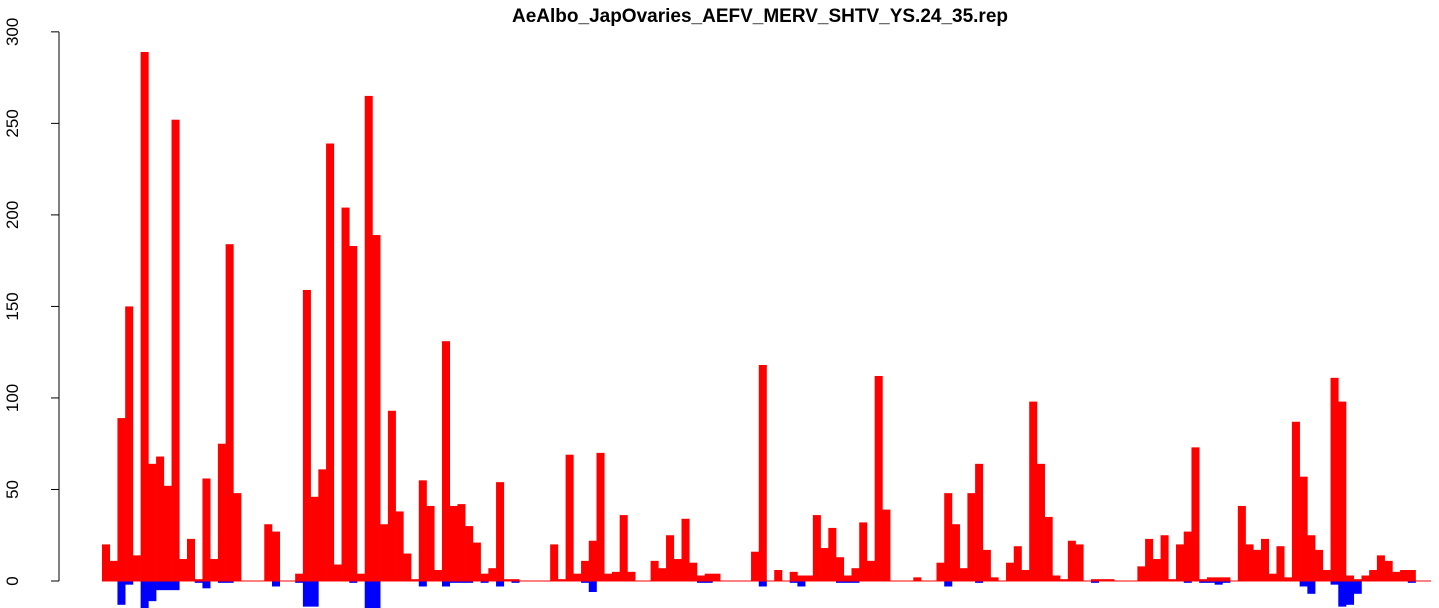  What do you see at coordinates (12, 489) in the screenshot?
I see `y-tick-label: 50` at bounding box center [12, 489].